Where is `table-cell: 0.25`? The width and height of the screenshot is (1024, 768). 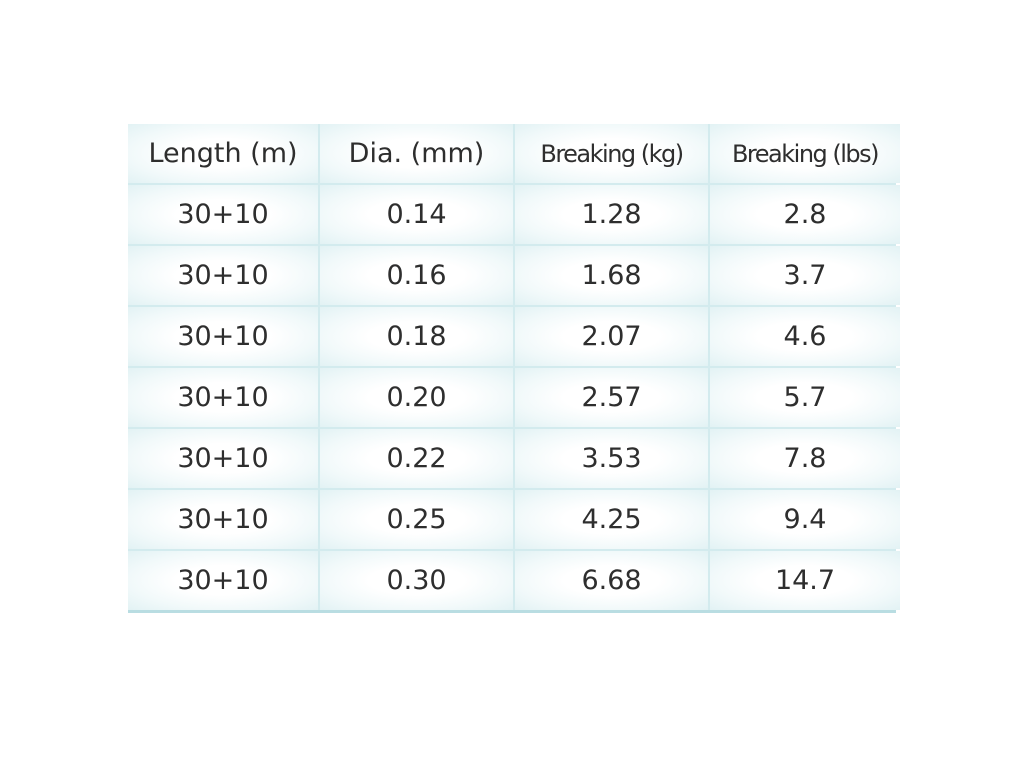
table-cell: 0.25 is located at coordinates (416, 519).